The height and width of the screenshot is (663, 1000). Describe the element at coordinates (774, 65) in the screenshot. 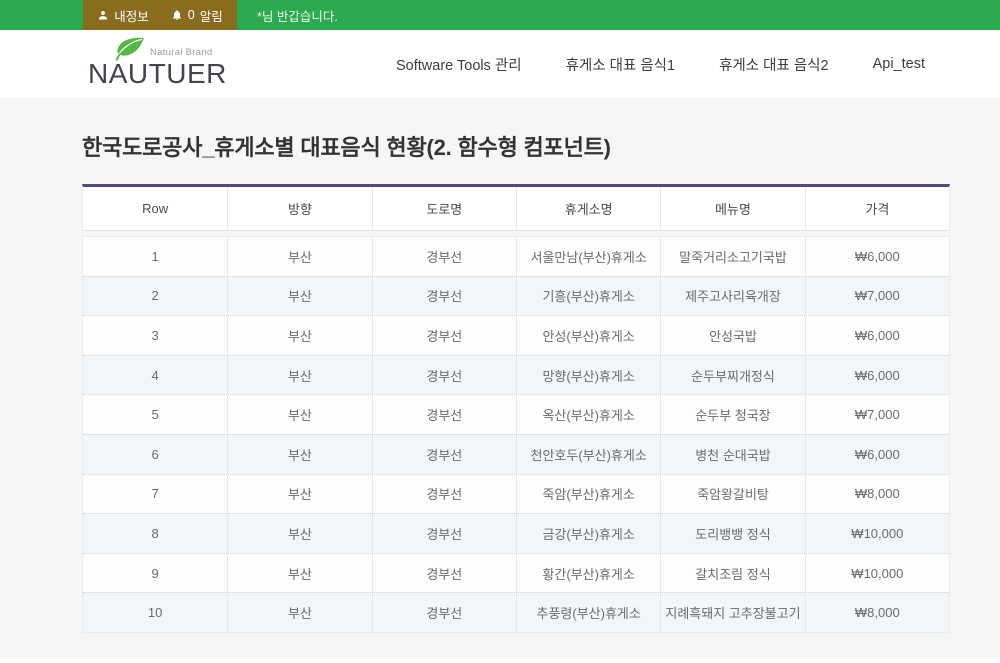

I see `nav-item-rest-food-2: 휴게소 대표 음식2` at that location.